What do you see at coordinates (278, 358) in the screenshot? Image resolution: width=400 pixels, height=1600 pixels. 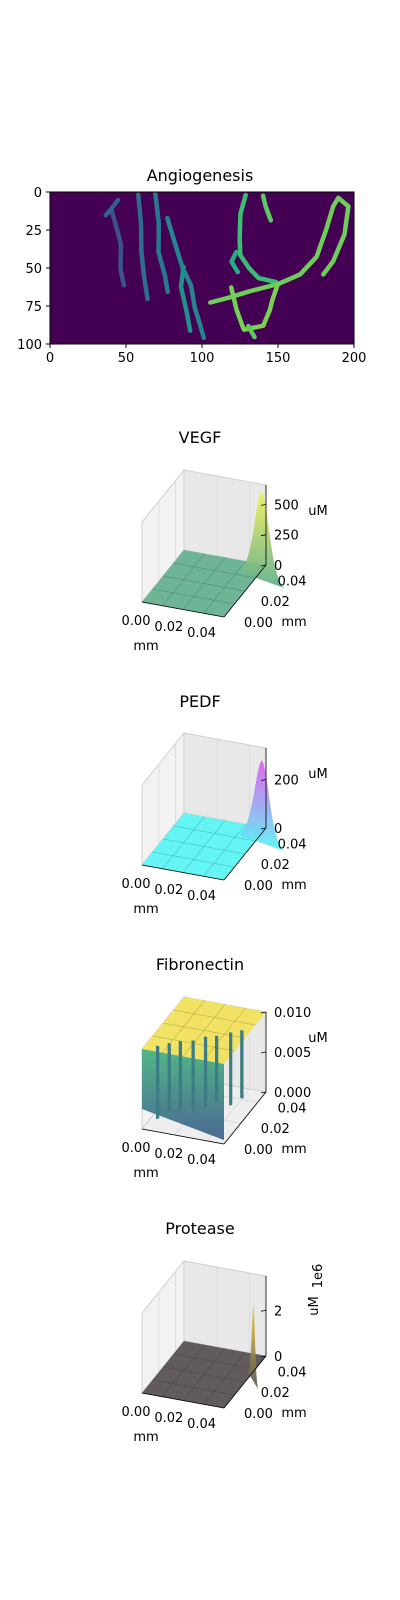 I see `x-tick-label: 150` at bounding box center [278, 358].